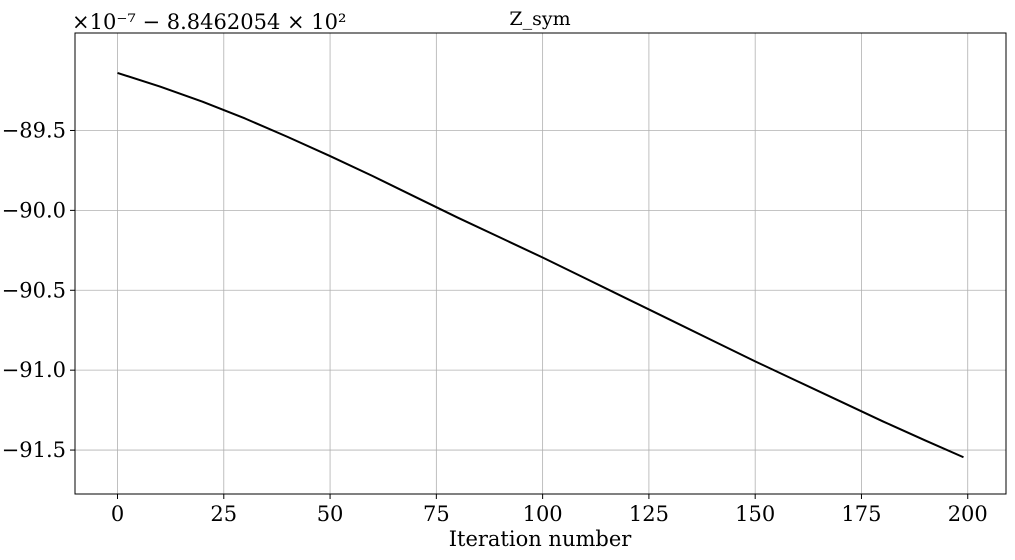  What do you see at coordinates (34, 130) in the screenshot?
I see `y-tick-label: −89.5` at bounding box center [34, 130].